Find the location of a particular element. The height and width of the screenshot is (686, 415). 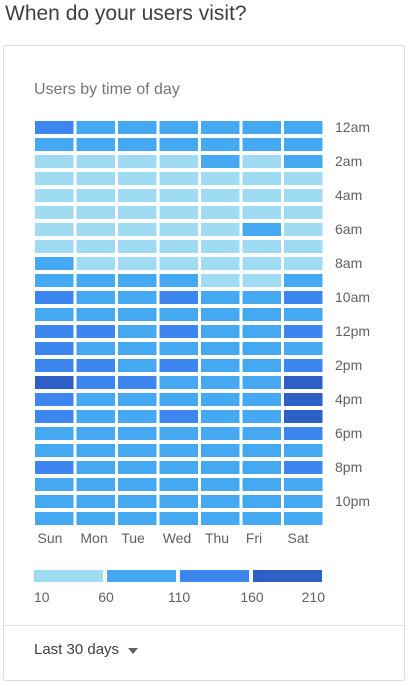

heatmap-cell-fri-10pm is located at coordinates (262, 501).